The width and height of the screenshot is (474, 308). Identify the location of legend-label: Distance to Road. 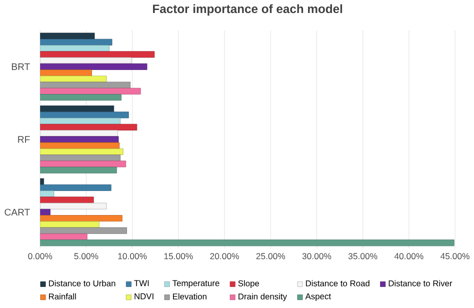
(338, 283).